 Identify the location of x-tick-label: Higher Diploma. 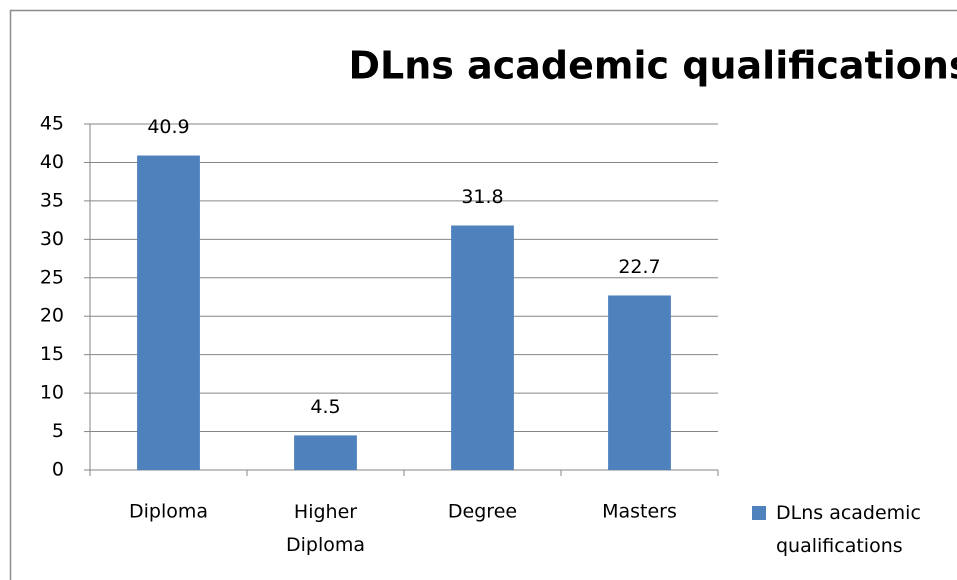
(325, 528).